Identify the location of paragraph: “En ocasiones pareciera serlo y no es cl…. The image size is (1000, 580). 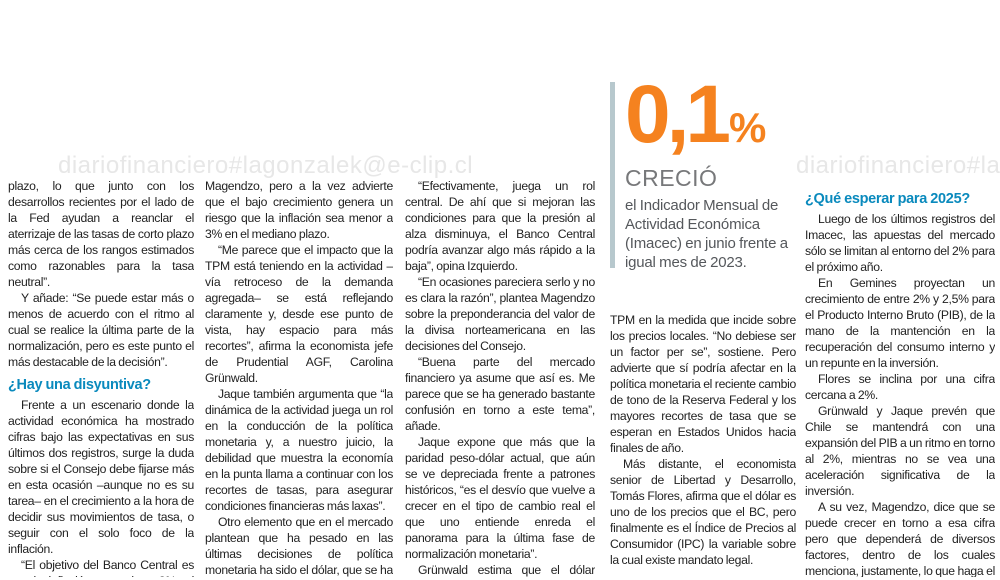
(500, 314).